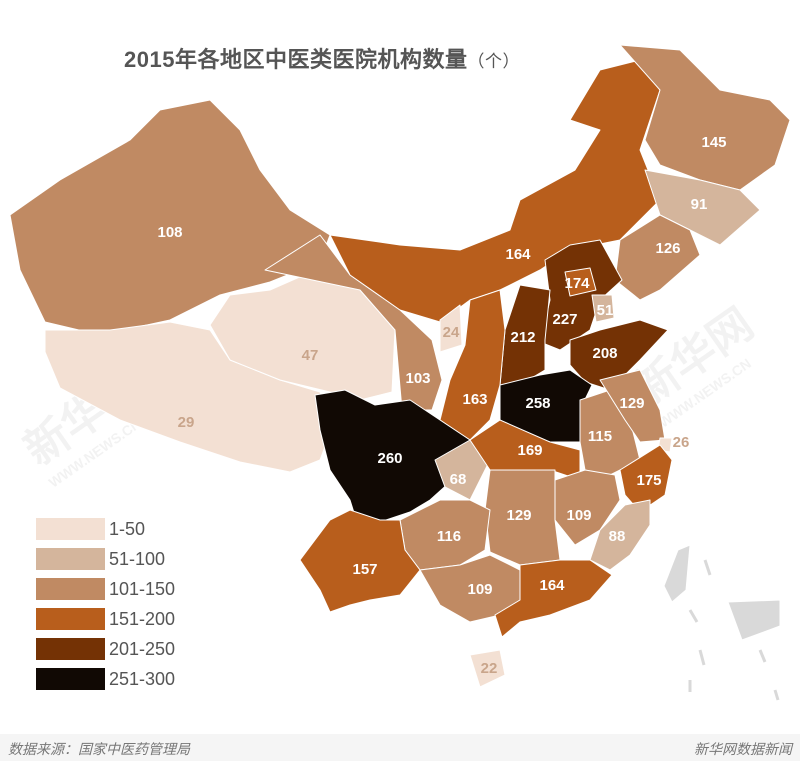  What do you see at coordinates (417, 378) in the screenshot?
I see `region-value-label: 103` at bounding box center [417, 378].